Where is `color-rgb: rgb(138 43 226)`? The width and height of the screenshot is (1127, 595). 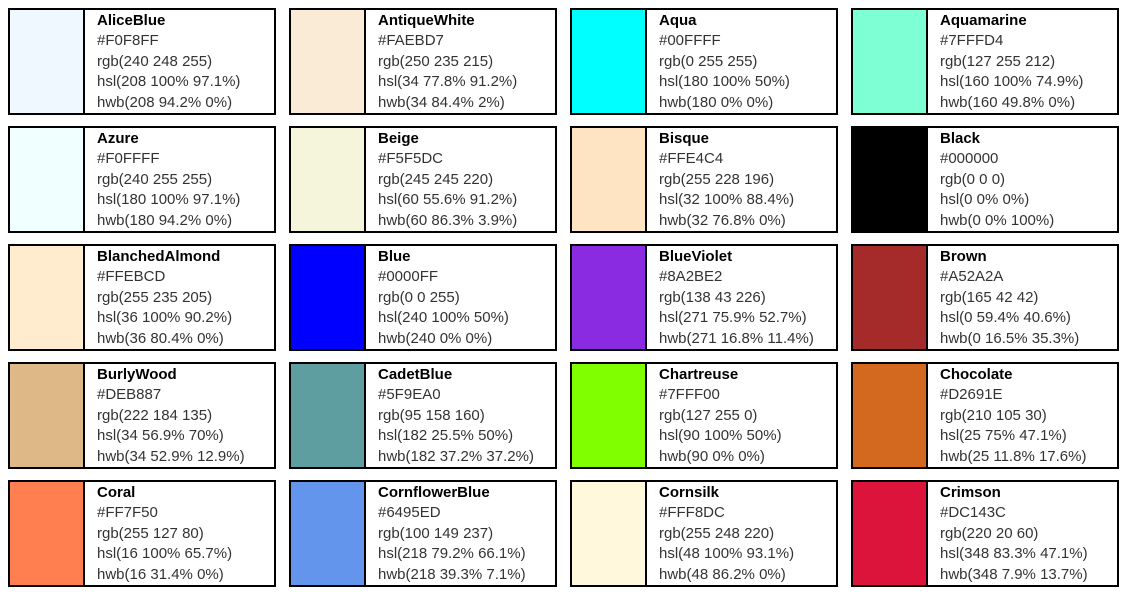 color-rgb: rgb(138 43 226) is located at coordinates (712, 297).